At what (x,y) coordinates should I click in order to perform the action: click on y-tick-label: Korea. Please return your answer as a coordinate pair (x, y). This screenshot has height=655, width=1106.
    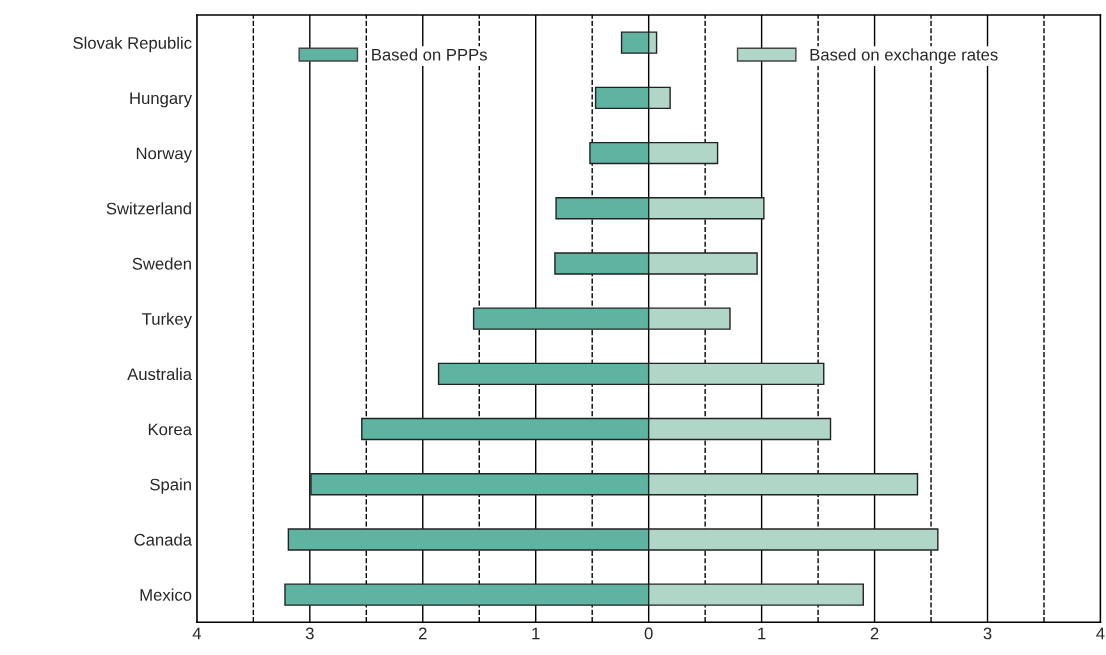
    Looking at the image, I should click on (170, 429).